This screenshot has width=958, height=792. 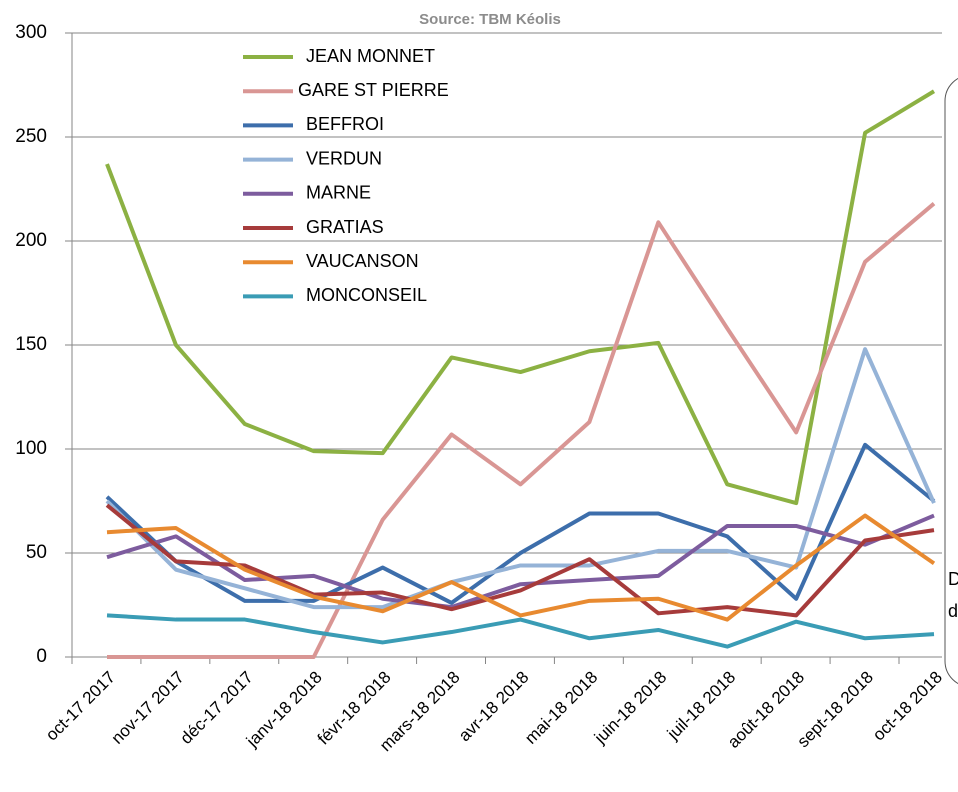 What do you see at coordinates (338, 193) in the screenshot?
I see `legend-label: MARNE` at bounding box center [338, 193].